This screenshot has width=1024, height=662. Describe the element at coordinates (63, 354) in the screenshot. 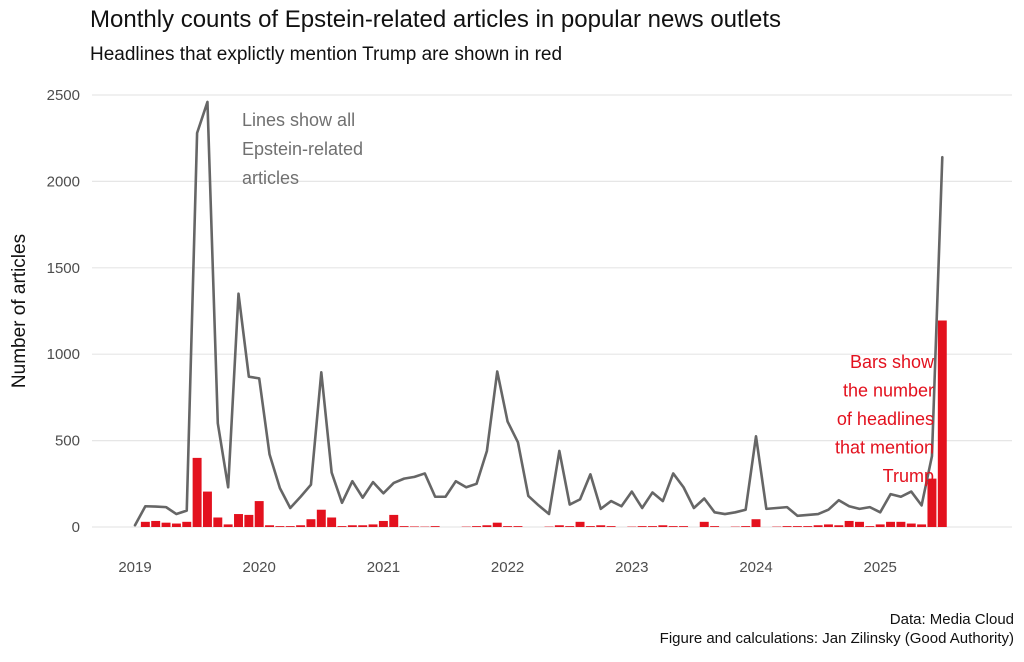

I see `y-tick-label: 1000` at that location.